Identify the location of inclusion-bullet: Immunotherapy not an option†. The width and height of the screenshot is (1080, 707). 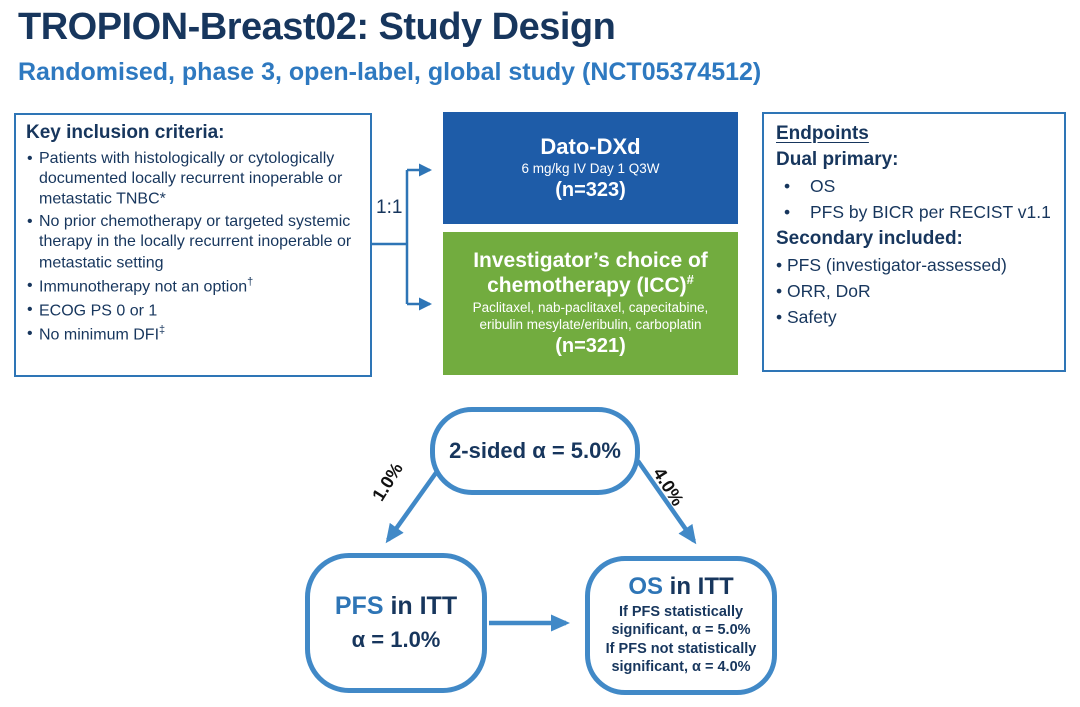
(194, 286).